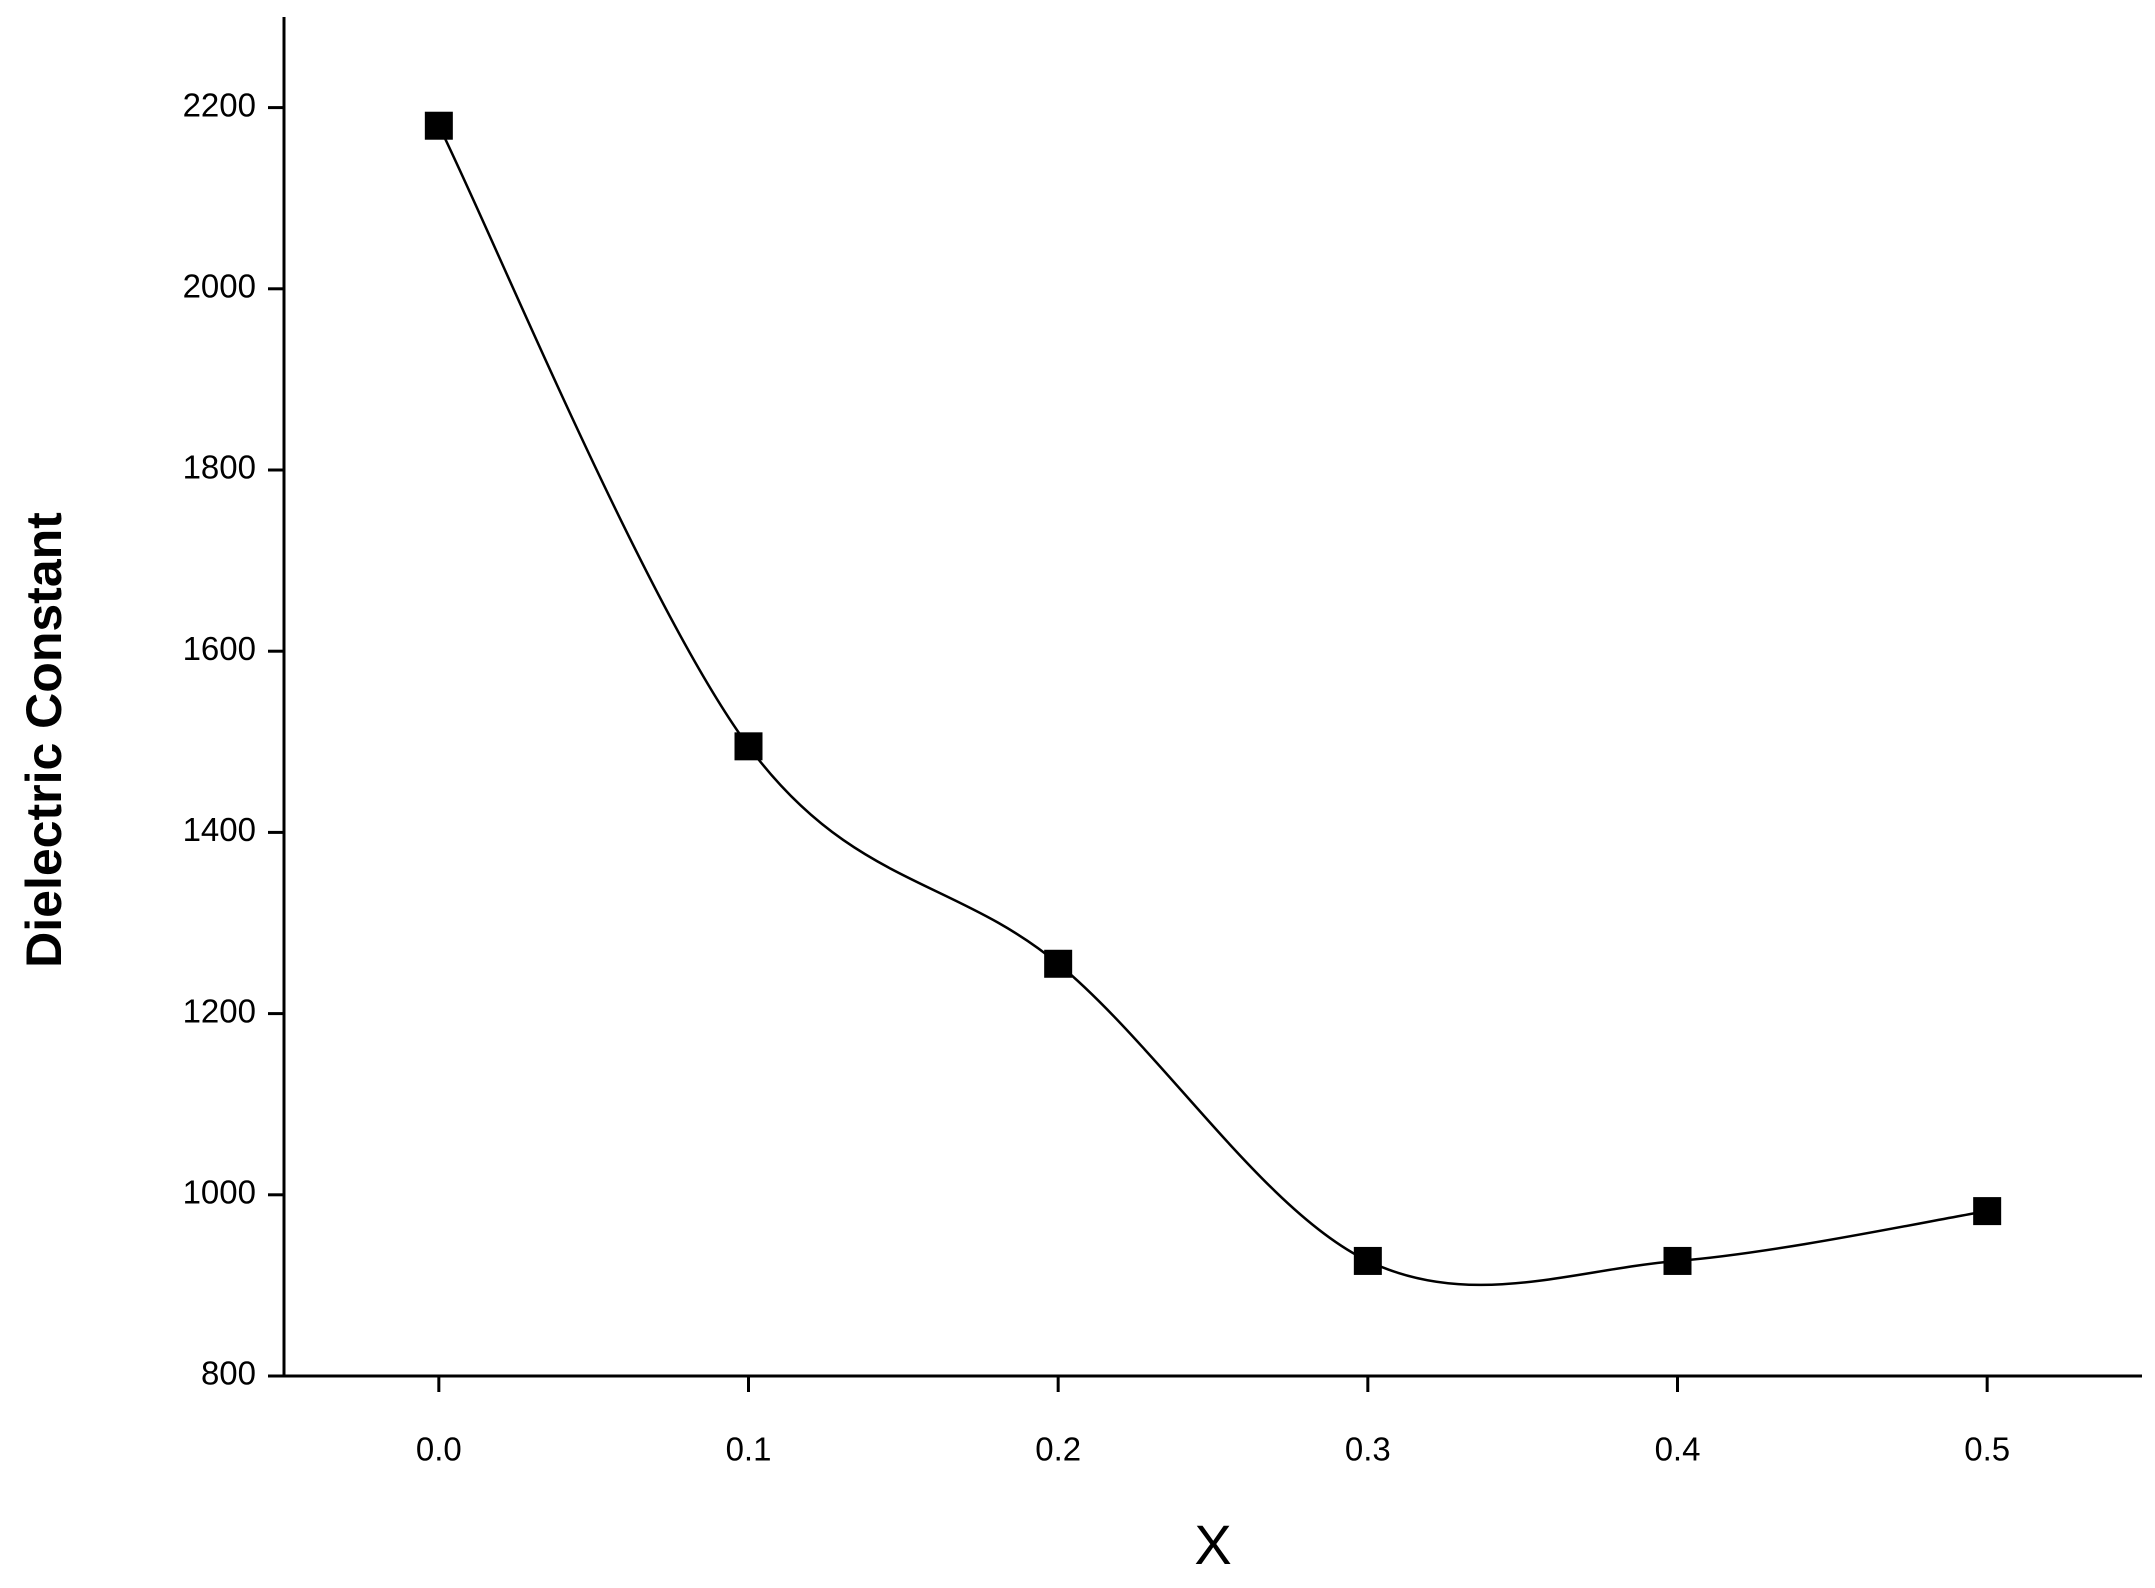  I want to click on y-tick-label: 800, so click(228, 1373).